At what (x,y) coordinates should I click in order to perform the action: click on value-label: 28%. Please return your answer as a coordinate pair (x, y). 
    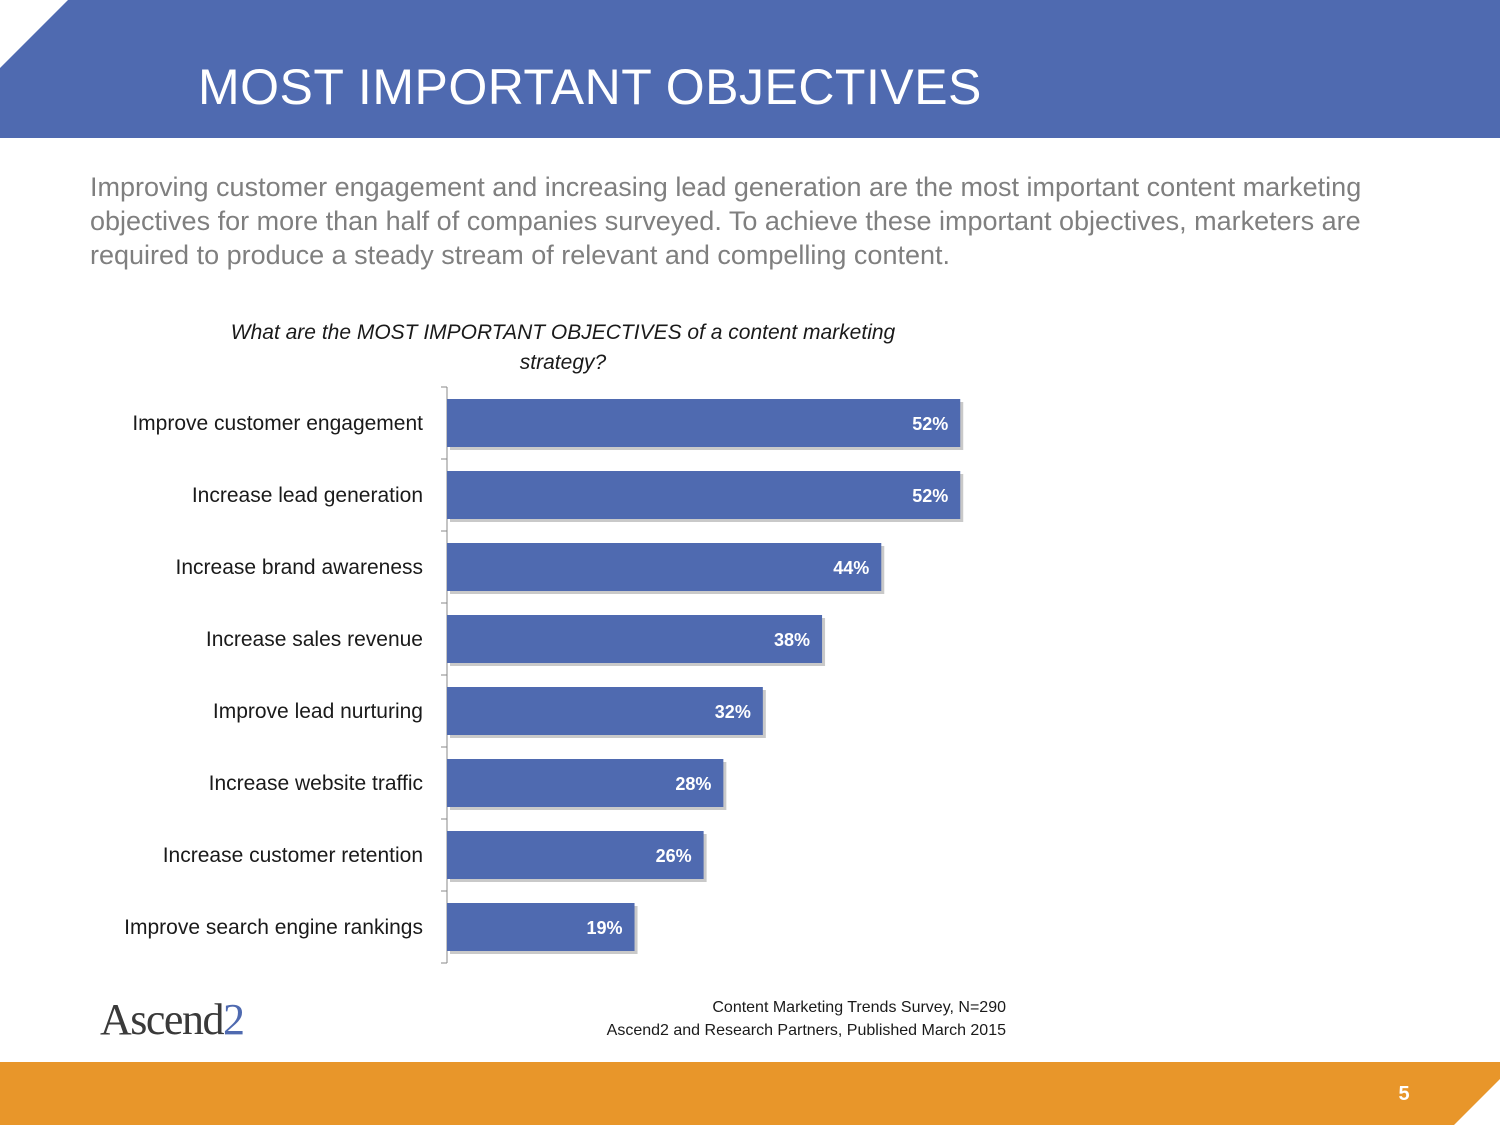
    Looking at the image, I should click on (693, 784).